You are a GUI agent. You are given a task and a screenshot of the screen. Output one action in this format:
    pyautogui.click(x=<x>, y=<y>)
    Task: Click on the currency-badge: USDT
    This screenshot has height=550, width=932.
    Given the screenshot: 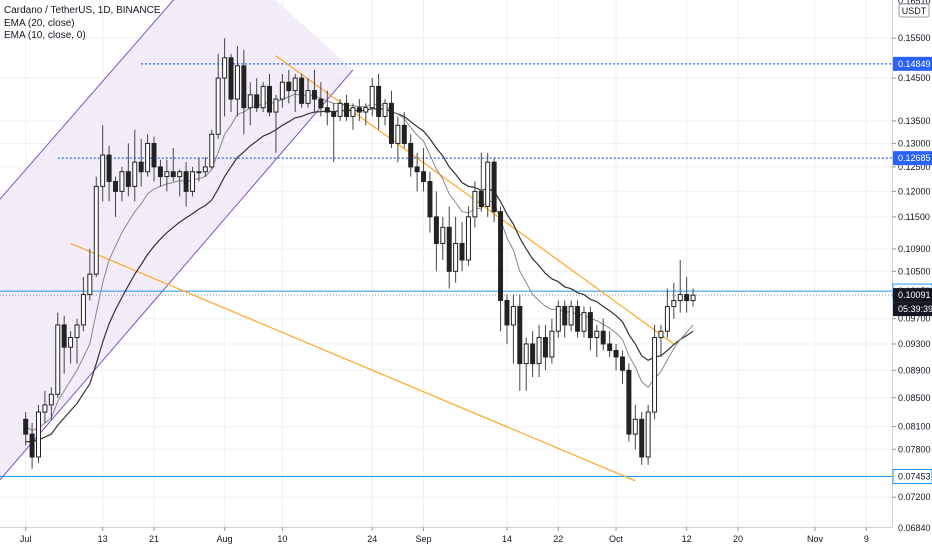 What is the action you would take?
    pyautogui.click(x=914, y=10)
    